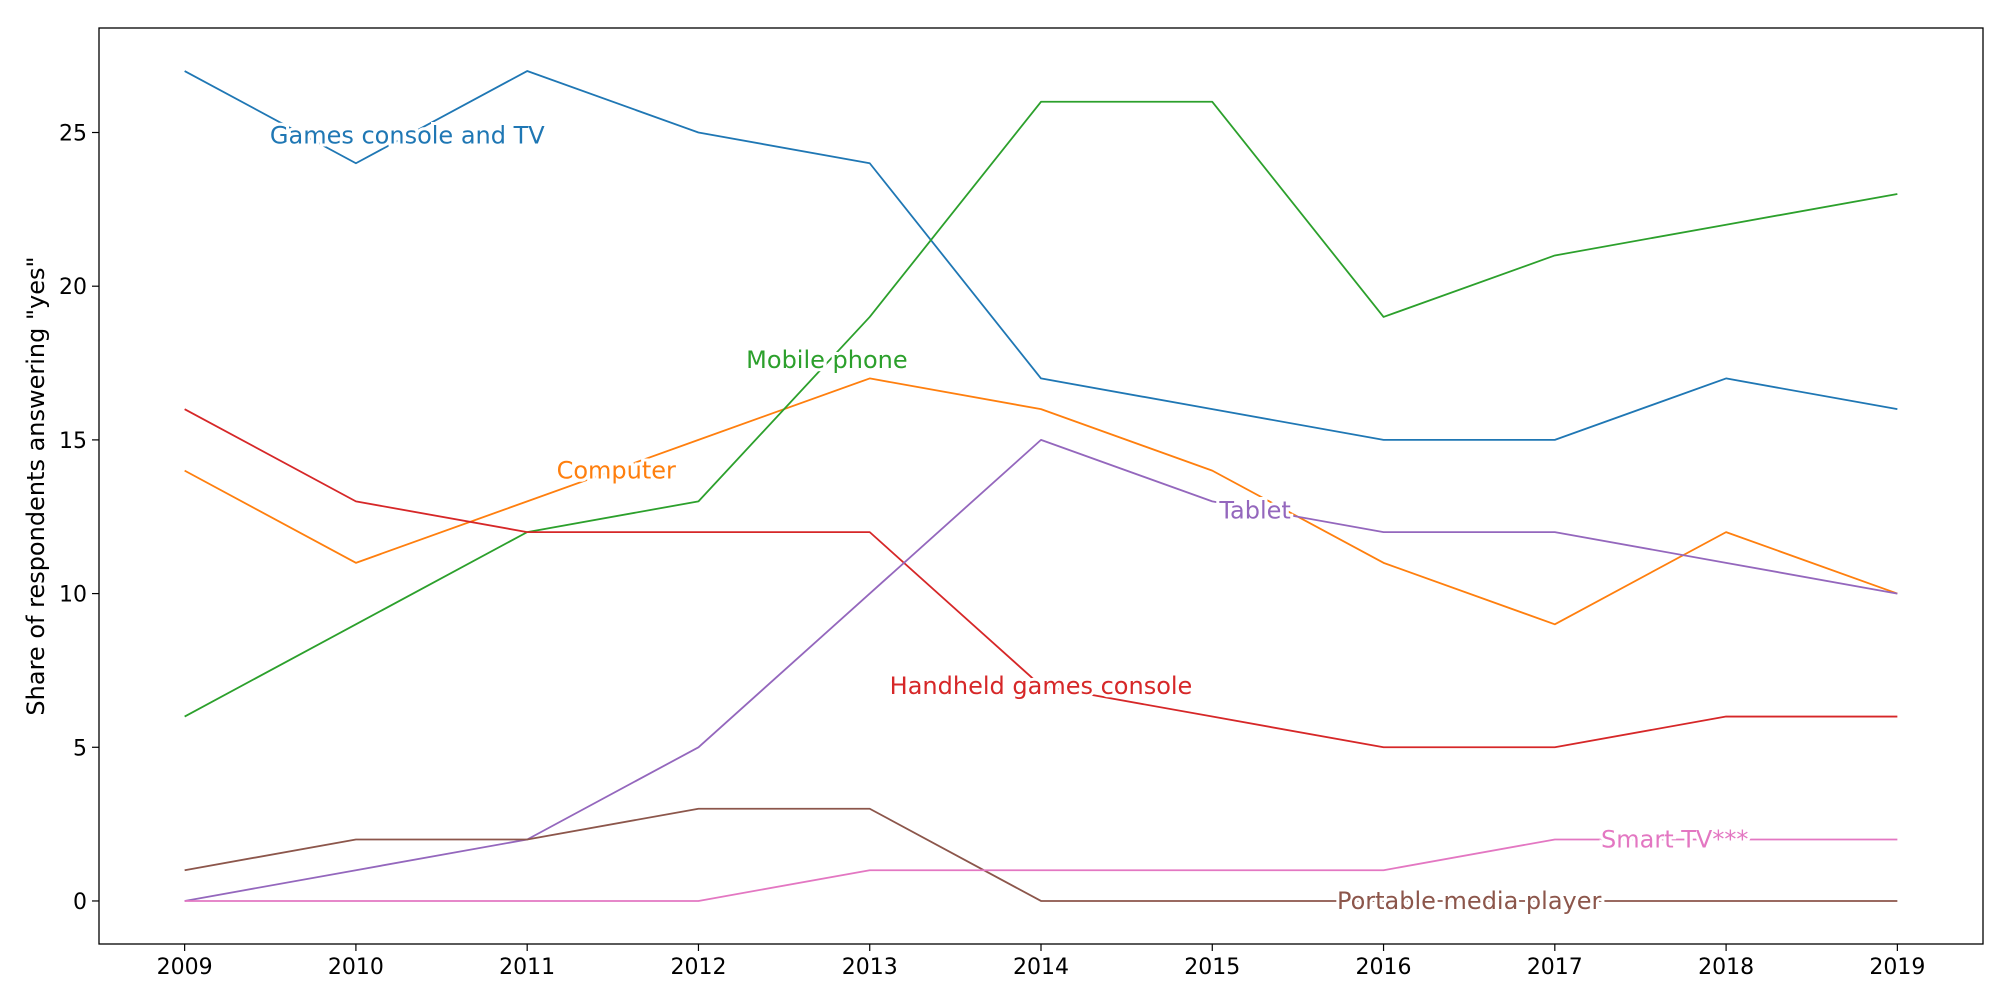  I want to click on series-label-portable-media-player: Portable media player, so click(1469, 901).